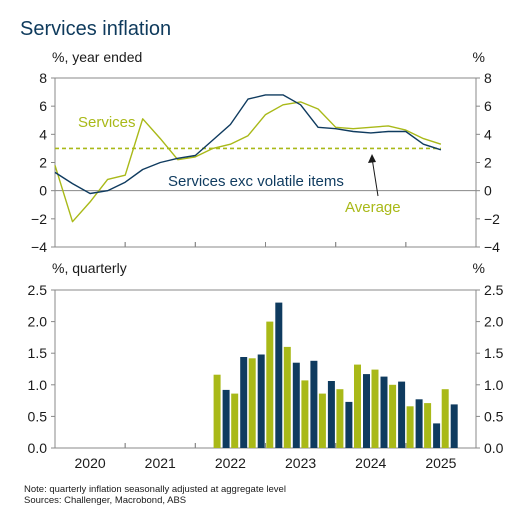 The height and width of the screenshot is (529, 529). What do you see at coordinates (256, 181) in the screenshot?
I see `exc-volatile-annotation: Services exc volatile items` at bounding box center [256, 181].